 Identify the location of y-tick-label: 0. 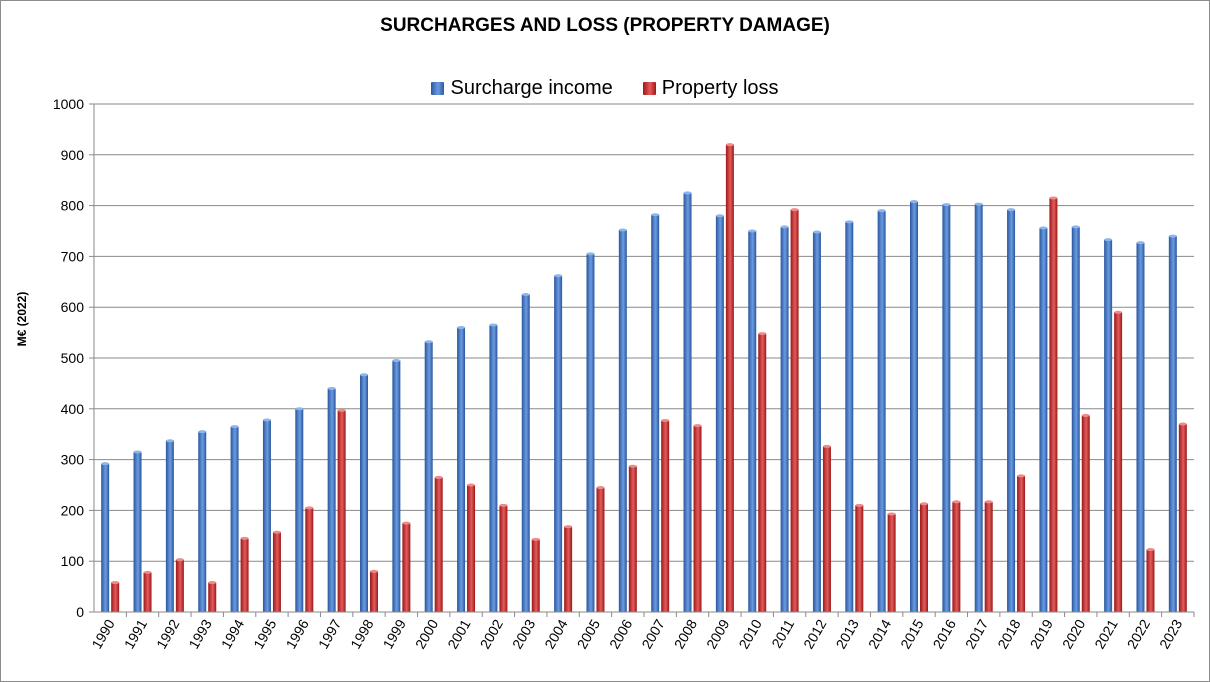
(80, 612).